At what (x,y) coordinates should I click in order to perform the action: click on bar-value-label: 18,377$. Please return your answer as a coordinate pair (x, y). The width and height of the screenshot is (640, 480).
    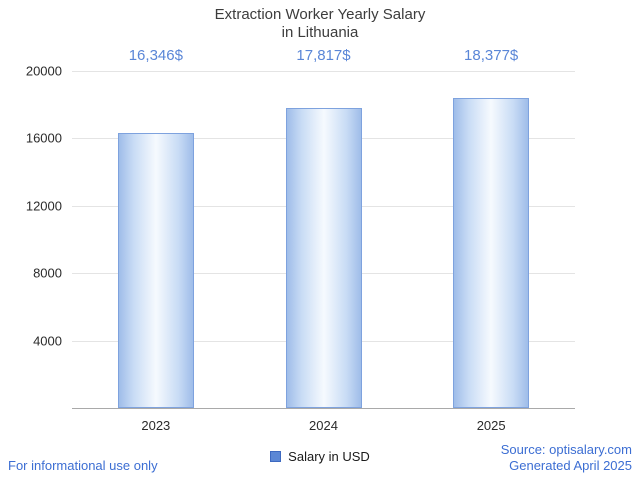
    Looking at the image, I should click on (491, 55).